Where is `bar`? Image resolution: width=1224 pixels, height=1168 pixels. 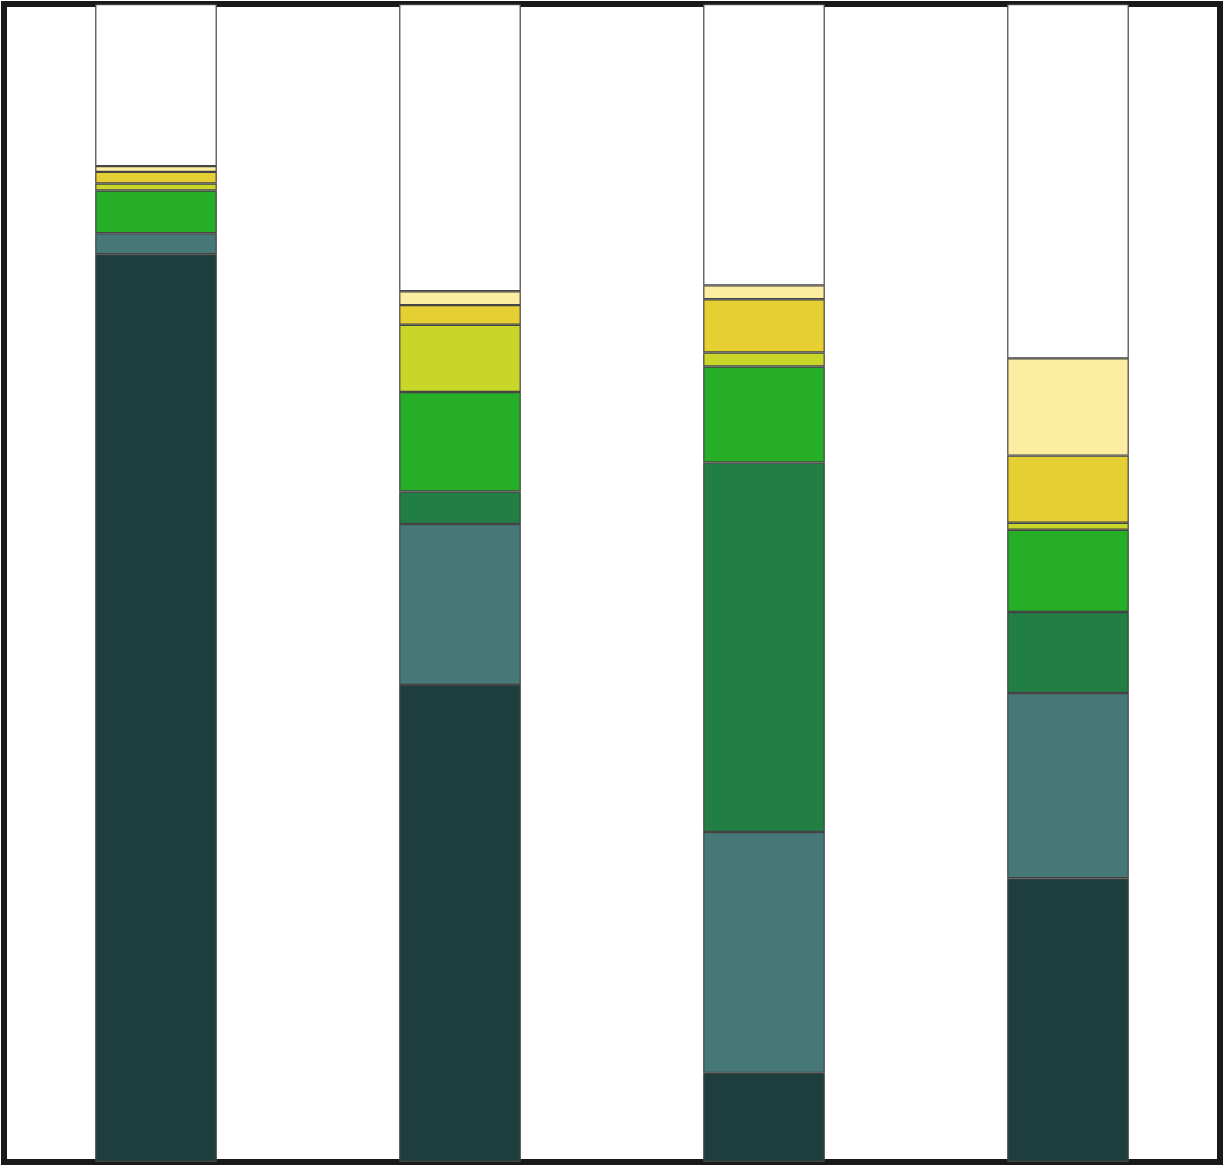
bar is located at coordinates (156, 177).